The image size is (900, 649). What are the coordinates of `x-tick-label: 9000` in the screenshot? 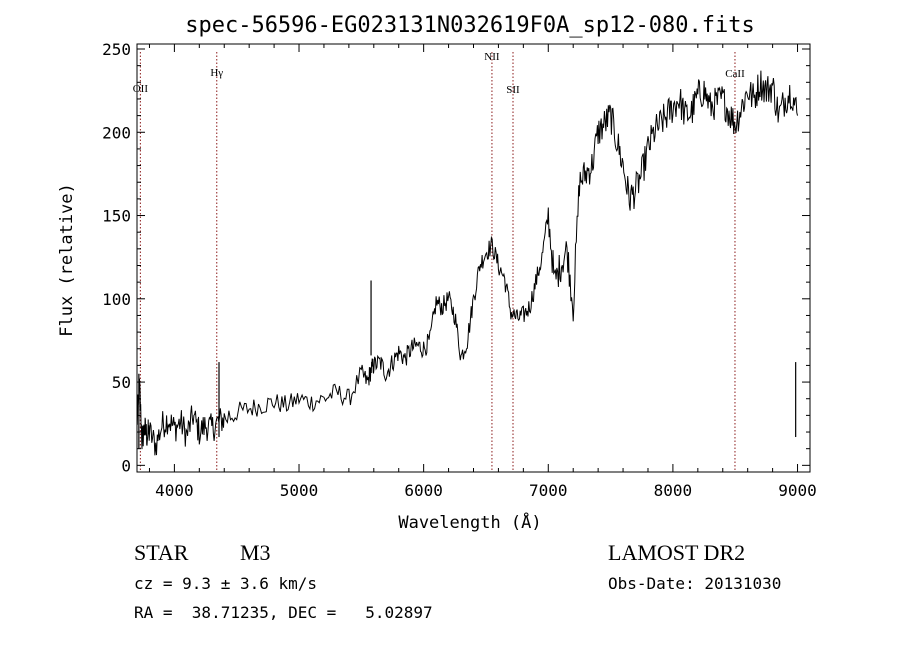 It's located at (797, 490).